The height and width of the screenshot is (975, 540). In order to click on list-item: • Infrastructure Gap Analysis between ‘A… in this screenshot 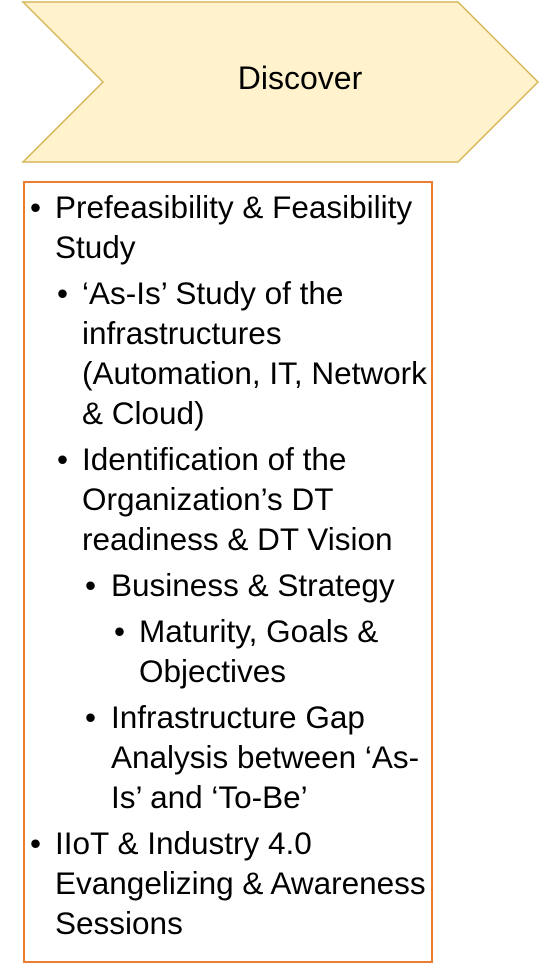, I will do `click(228, 757)`.